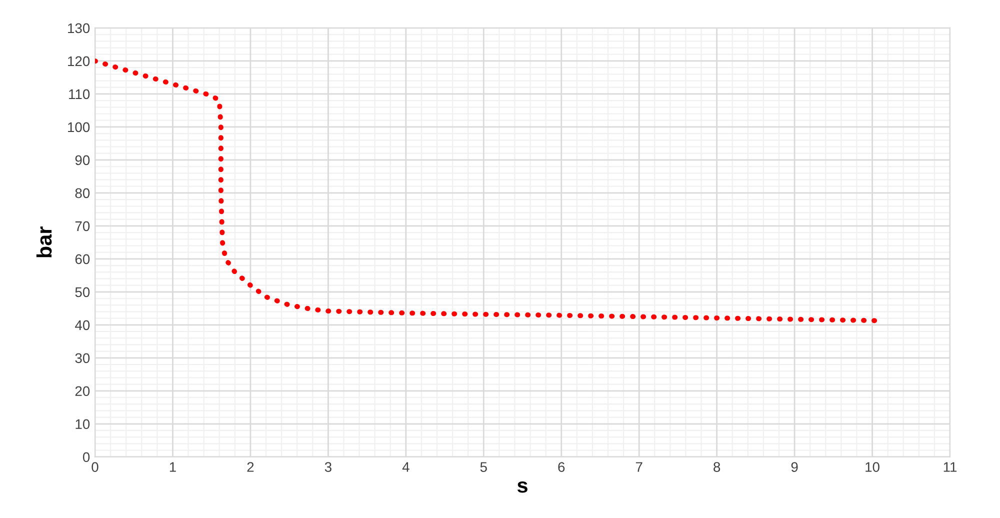  I want to click on y-tick-label: 120, so click(79, 61).